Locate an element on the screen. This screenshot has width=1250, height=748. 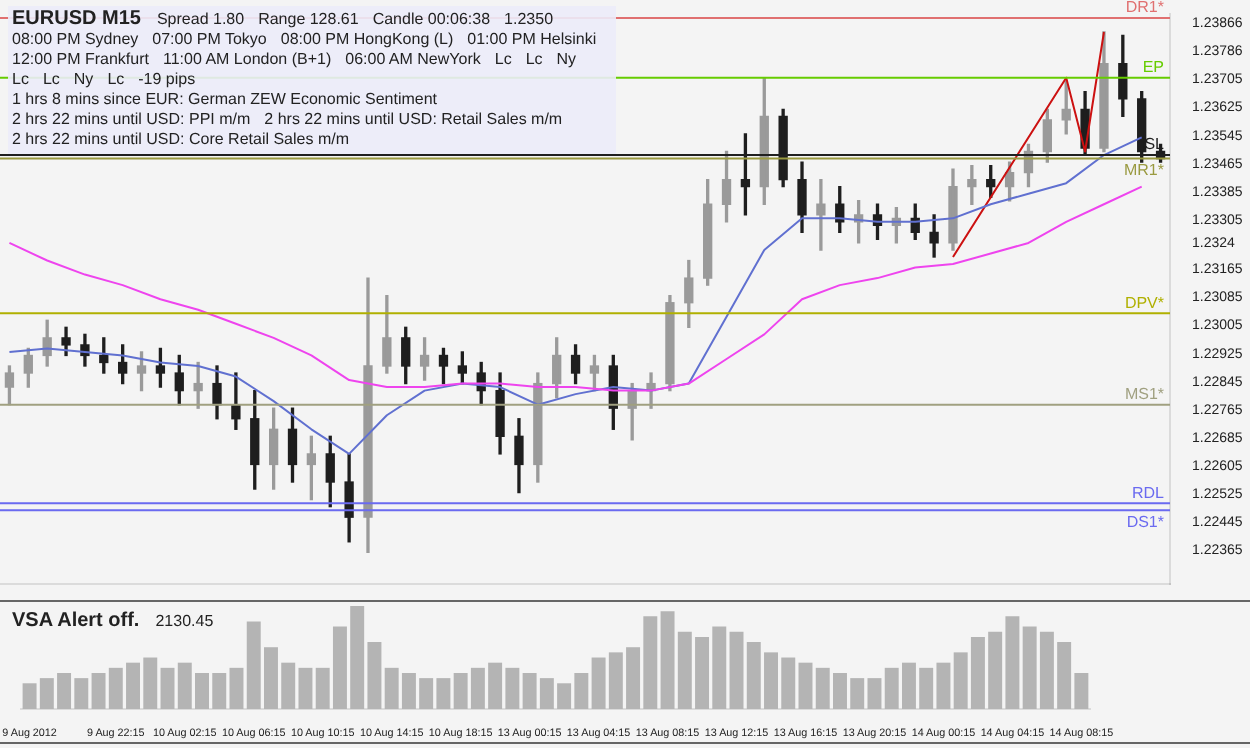
annotation: 12:00 PM Frankfurt is located at coordinates (80, 60).